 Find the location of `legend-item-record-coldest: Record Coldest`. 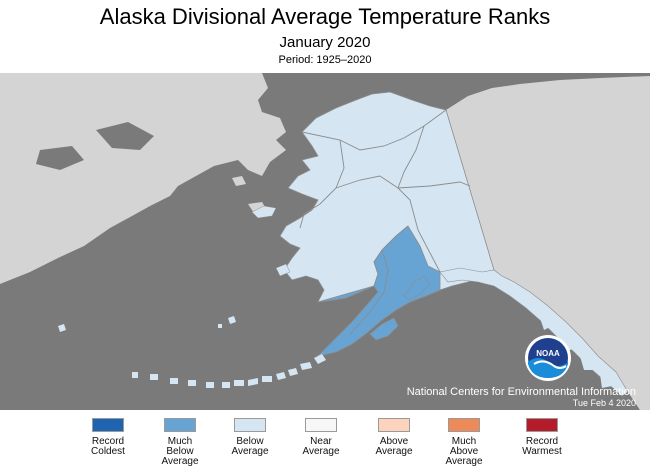

legend-item-record-coldest: Record Coldest is located at coordinates (108, 437).